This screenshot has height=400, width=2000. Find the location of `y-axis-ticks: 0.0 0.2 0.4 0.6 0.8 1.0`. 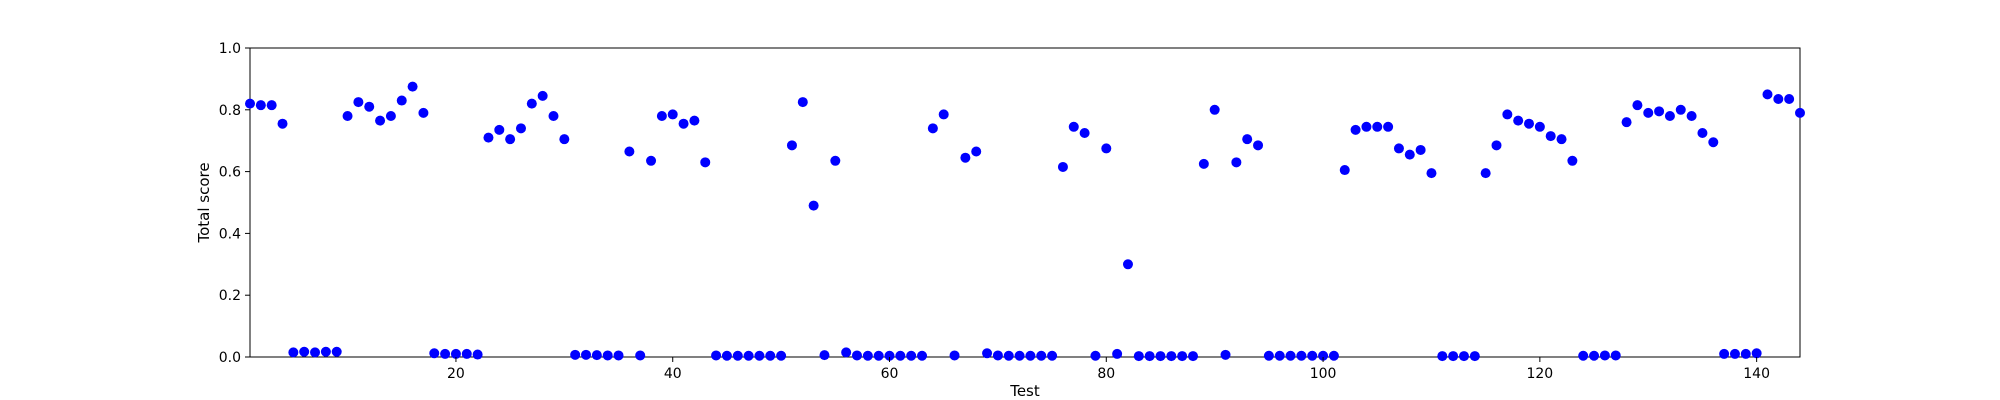

y-axis-ticks: 0.0 0.2 0.4 0.6 0.8 1.0 is located at coordinates (234, 203).